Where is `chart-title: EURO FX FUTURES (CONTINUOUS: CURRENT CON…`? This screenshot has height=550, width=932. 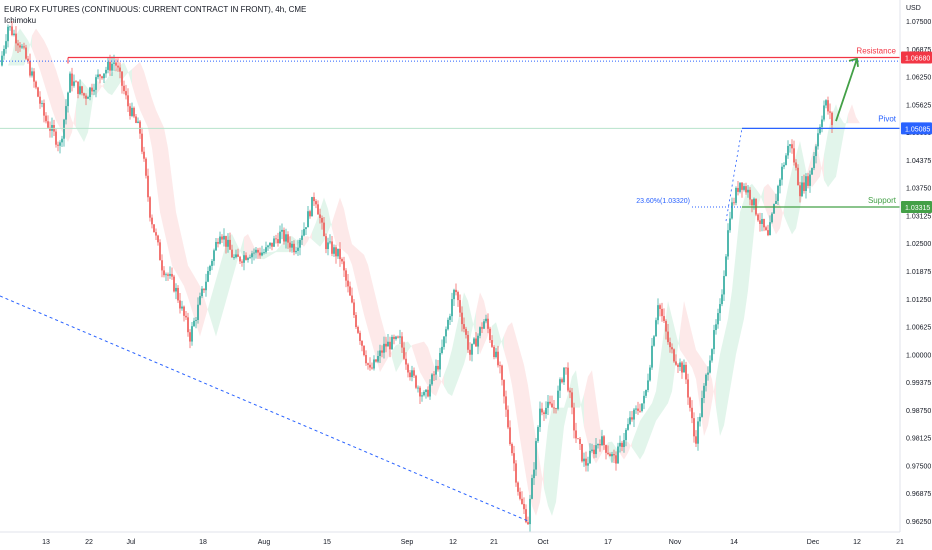
chart-title: EURO FX FUTURES (CONTINUOUS: CURRENT CON… is located at coordinates (155, 9).